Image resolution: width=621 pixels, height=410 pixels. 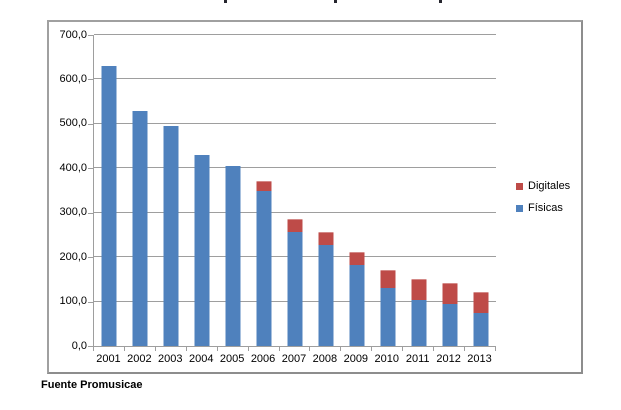 I want to click on bar-2012-fisicas, so click(x=450, y=325).